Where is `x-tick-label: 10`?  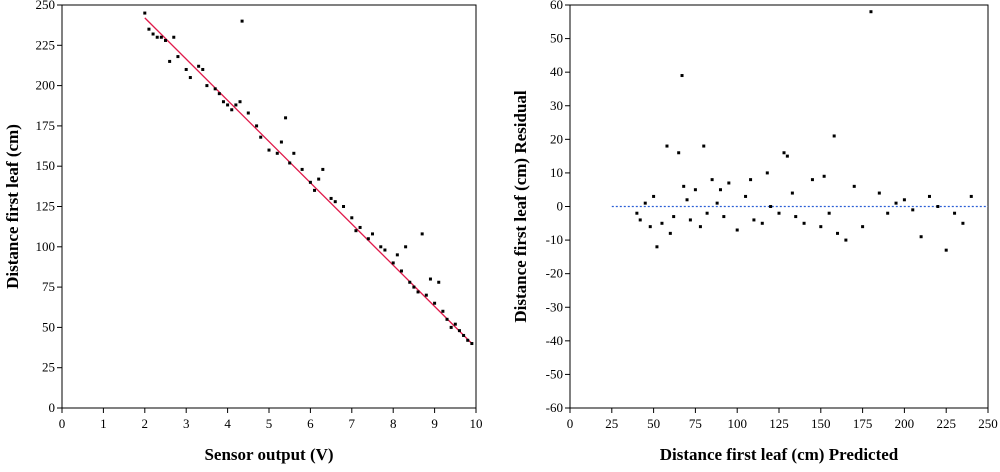
x-tick-label: 10 is located at coordinates (476, 423).